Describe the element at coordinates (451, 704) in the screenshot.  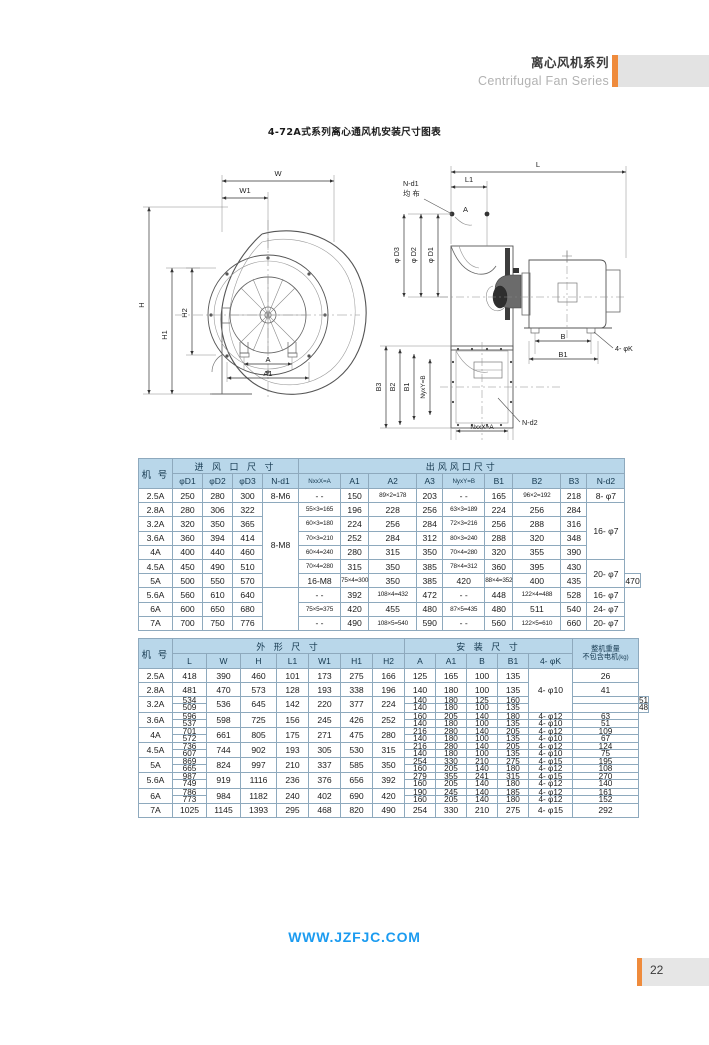
I see `t2-cell-a1: 180 180` at that location.